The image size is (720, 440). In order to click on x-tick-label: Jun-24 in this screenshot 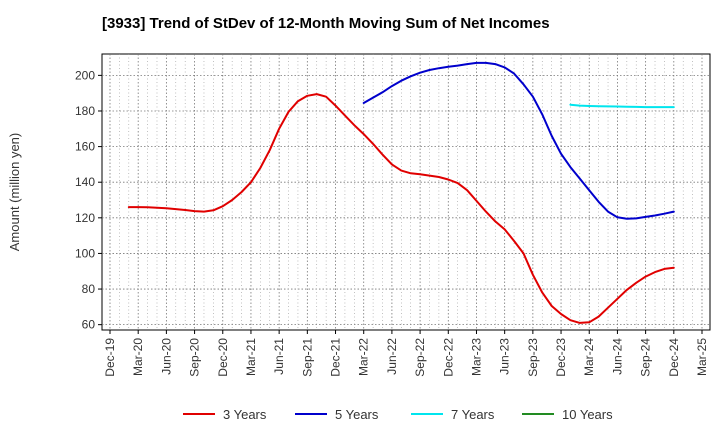, I will do `click(617, 356)`.